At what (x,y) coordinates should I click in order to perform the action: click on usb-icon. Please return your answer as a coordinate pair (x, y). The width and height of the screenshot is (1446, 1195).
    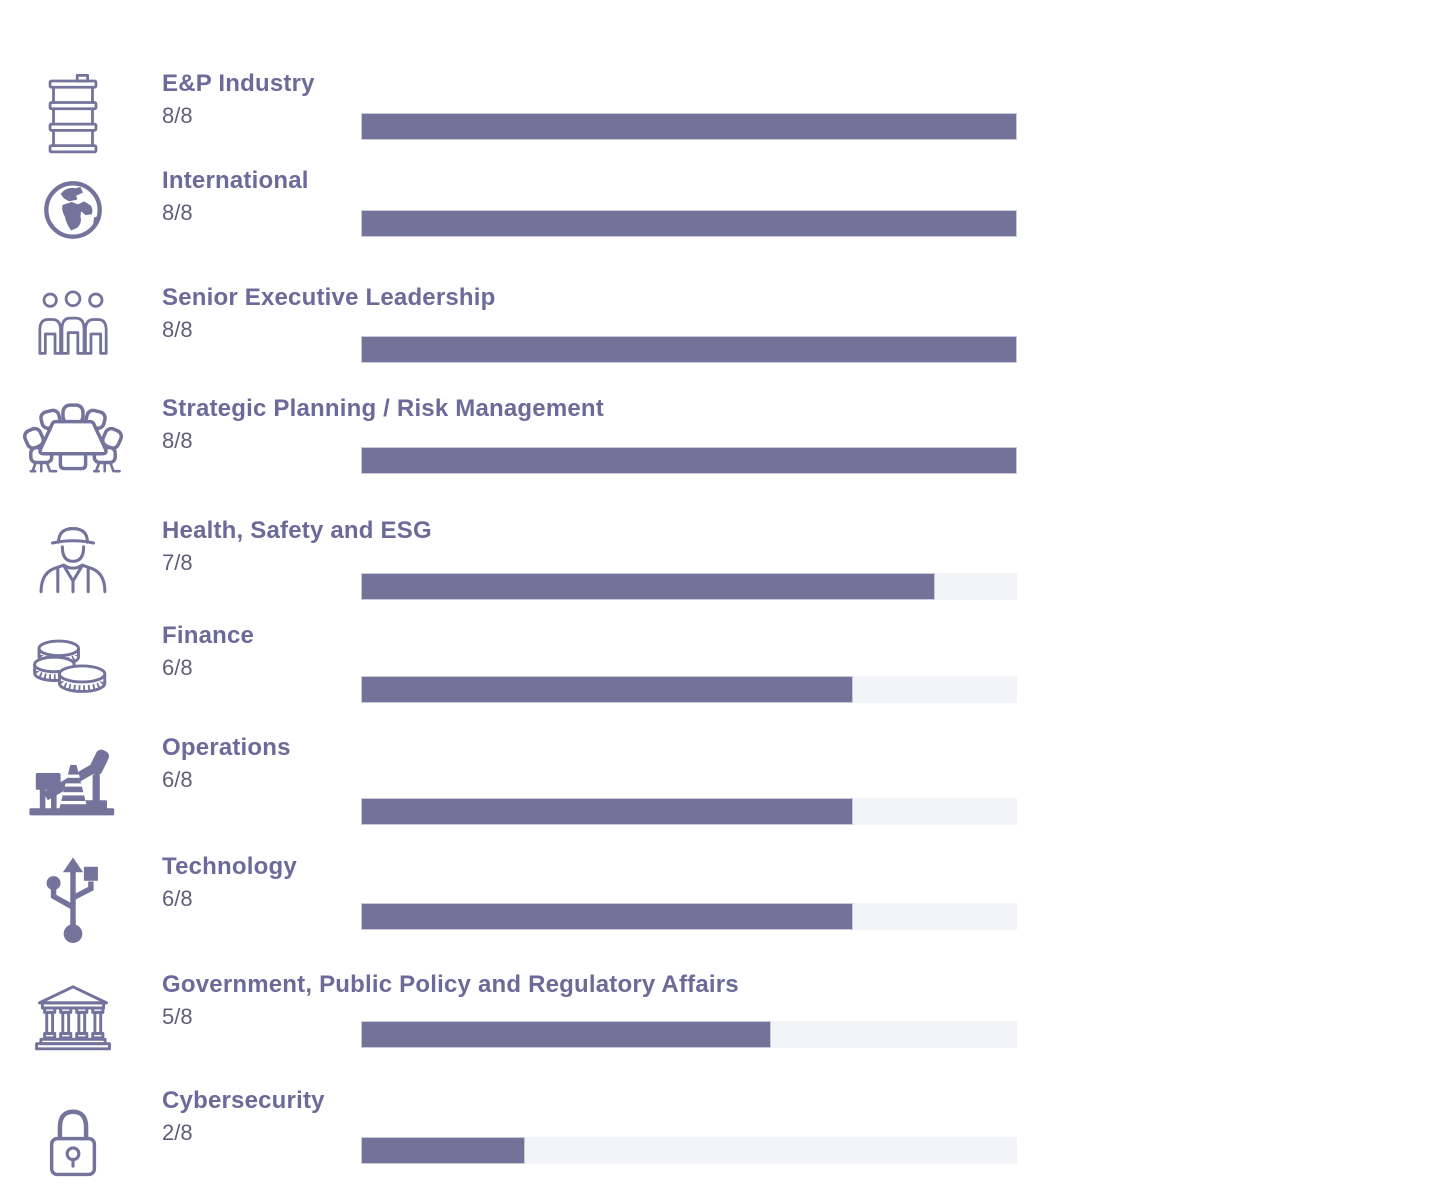
    Looking at the image, I should click on (73, 902).